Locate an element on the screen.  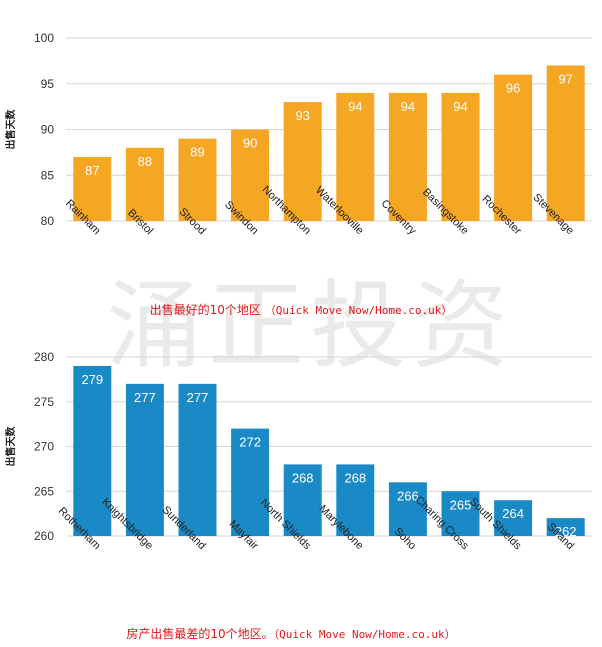
bar-value-label: 265 is located at coordinates (461, 504).